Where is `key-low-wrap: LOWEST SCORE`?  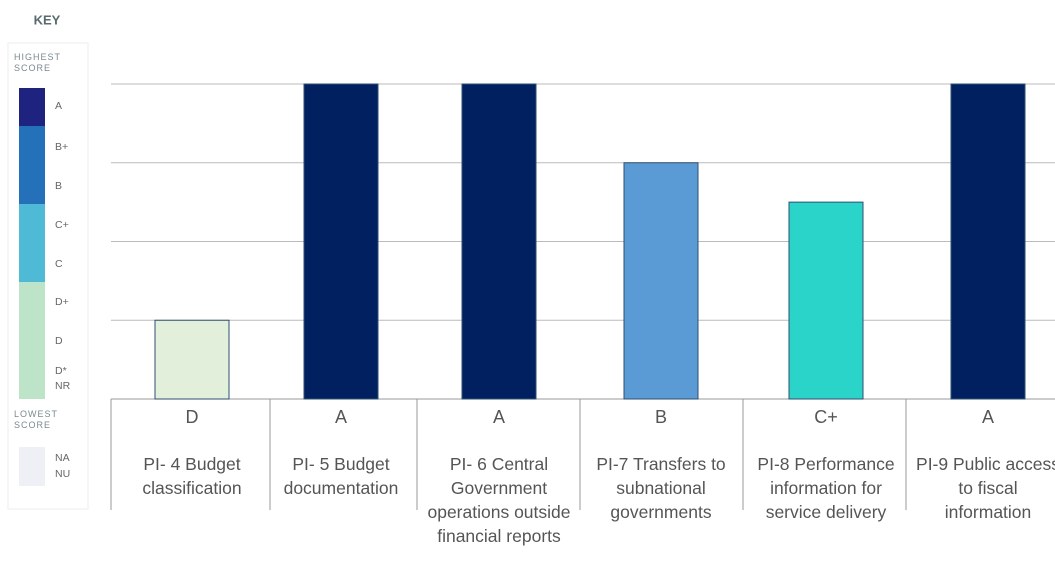
key-low-wrap: LOWEST SCORE is located at coordinates (36, 419).